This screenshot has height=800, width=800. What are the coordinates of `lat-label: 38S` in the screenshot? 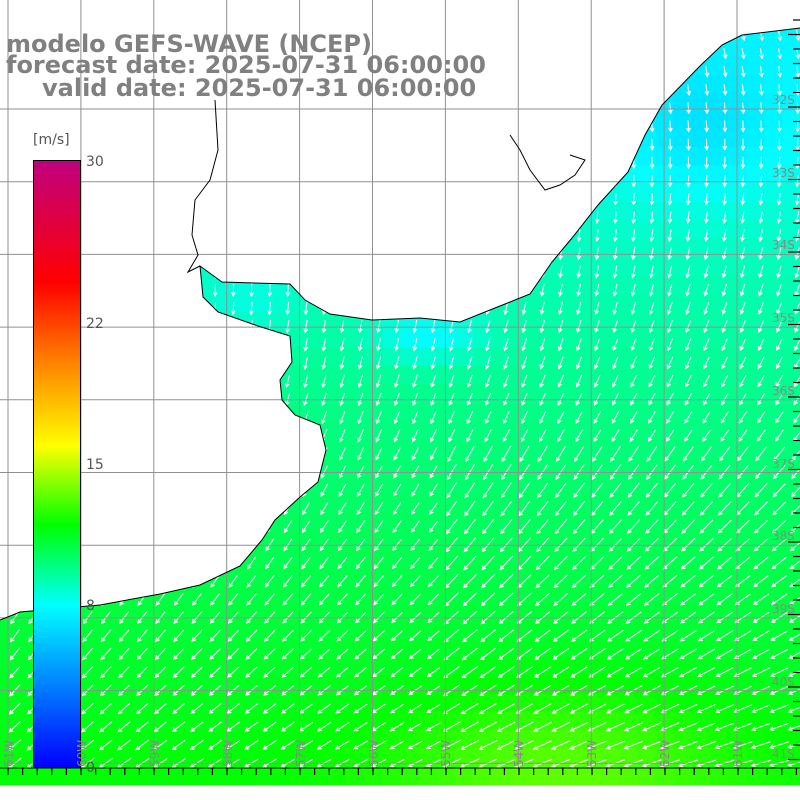 It's located at (783, 536).